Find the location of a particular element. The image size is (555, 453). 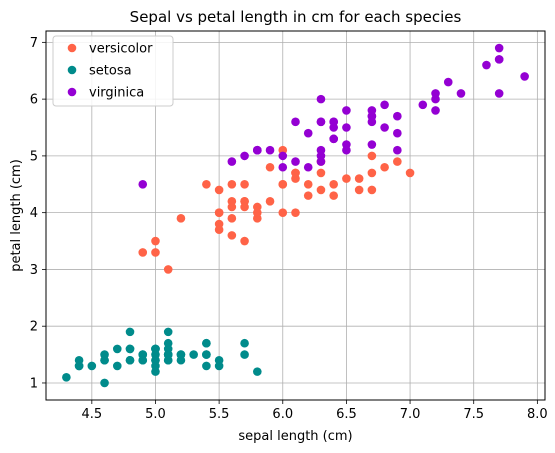

y-tick-label: 3 is located at coordinates (34, 270).